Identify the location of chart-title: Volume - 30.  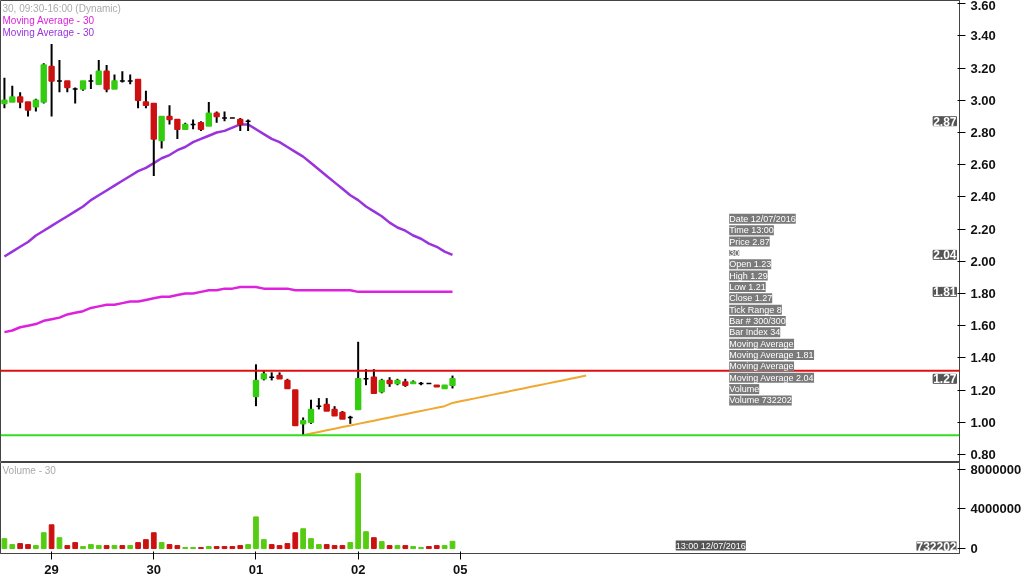
(29, 470).